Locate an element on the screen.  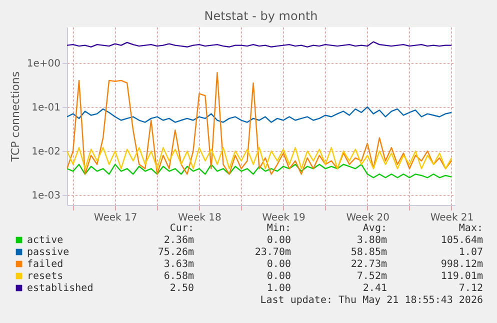
y-tick-label: 1e-03 is located at coordinates (46, 196).